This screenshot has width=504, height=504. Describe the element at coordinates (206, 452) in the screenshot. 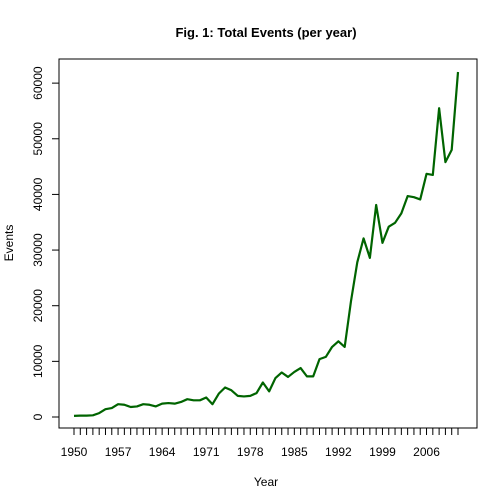

I see `x-tick-label: 1971` at that location.